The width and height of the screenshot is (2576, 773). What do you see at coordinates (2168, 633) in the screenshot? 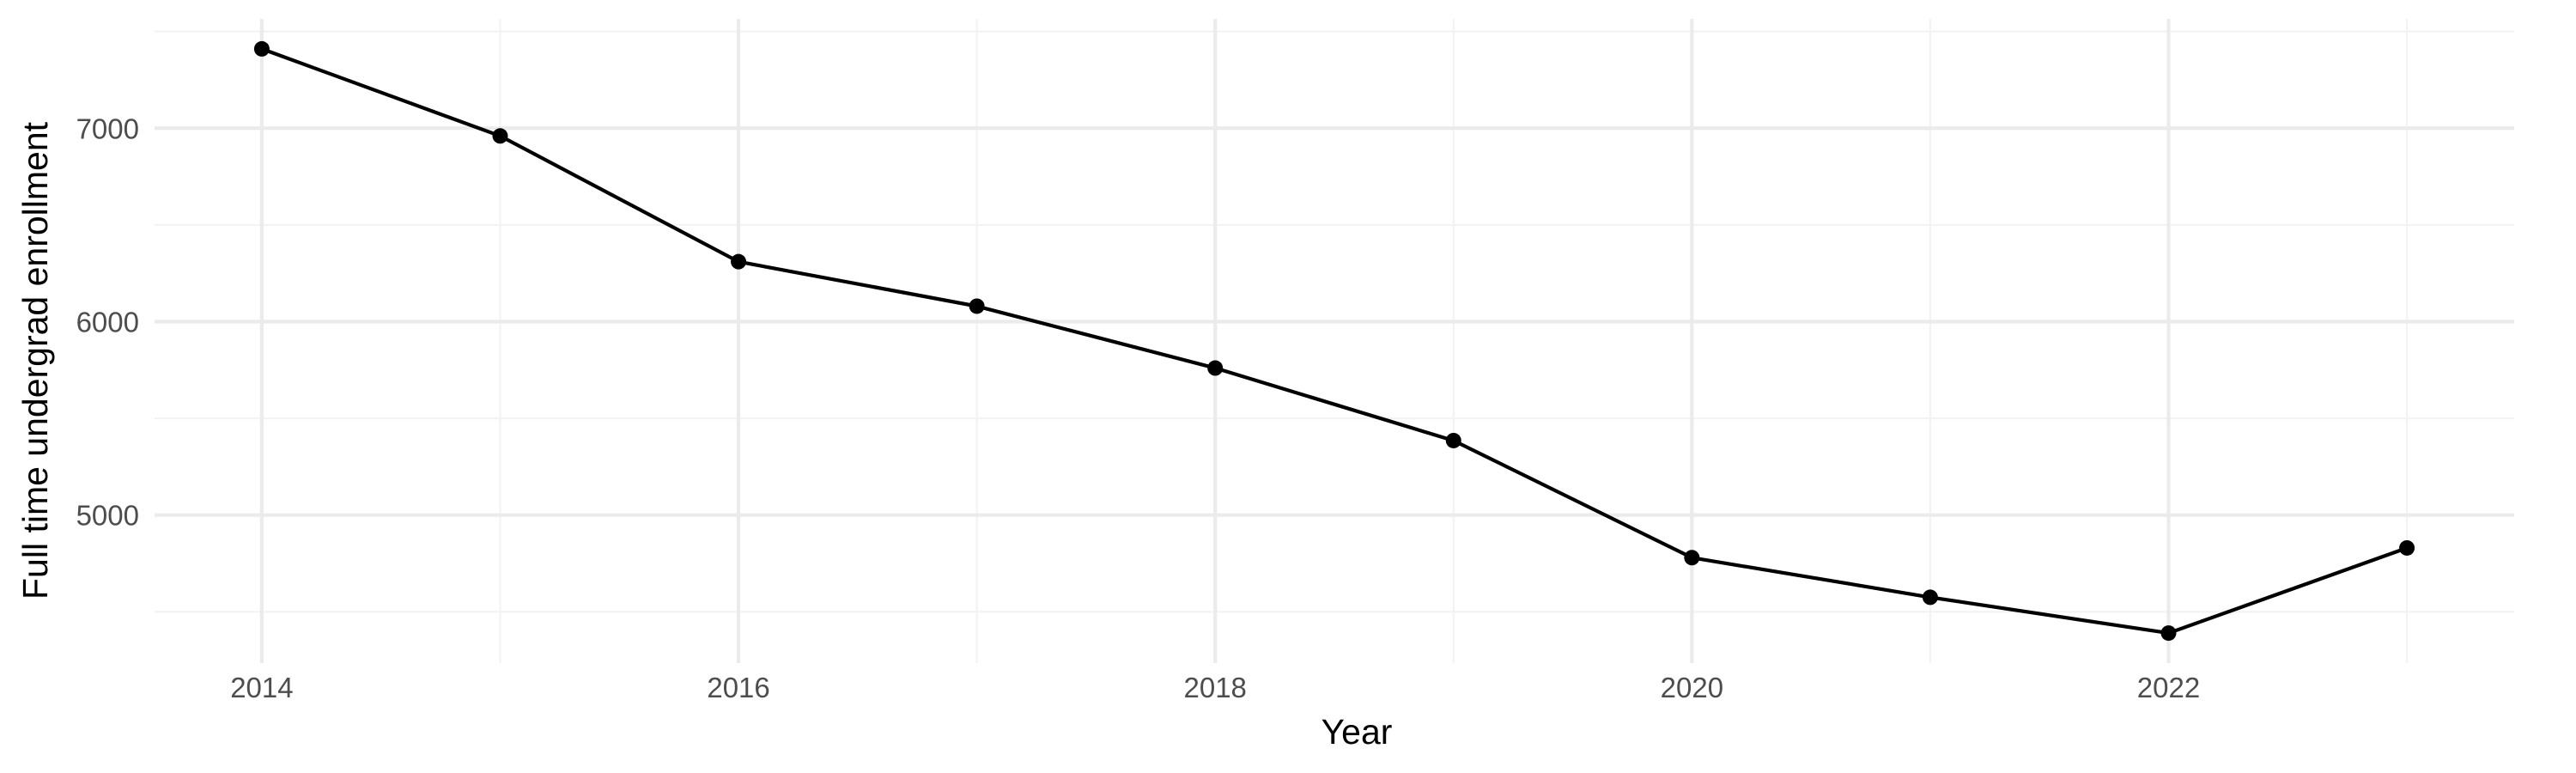
I see `data-point-2022` at bounding box center [2168, 633].